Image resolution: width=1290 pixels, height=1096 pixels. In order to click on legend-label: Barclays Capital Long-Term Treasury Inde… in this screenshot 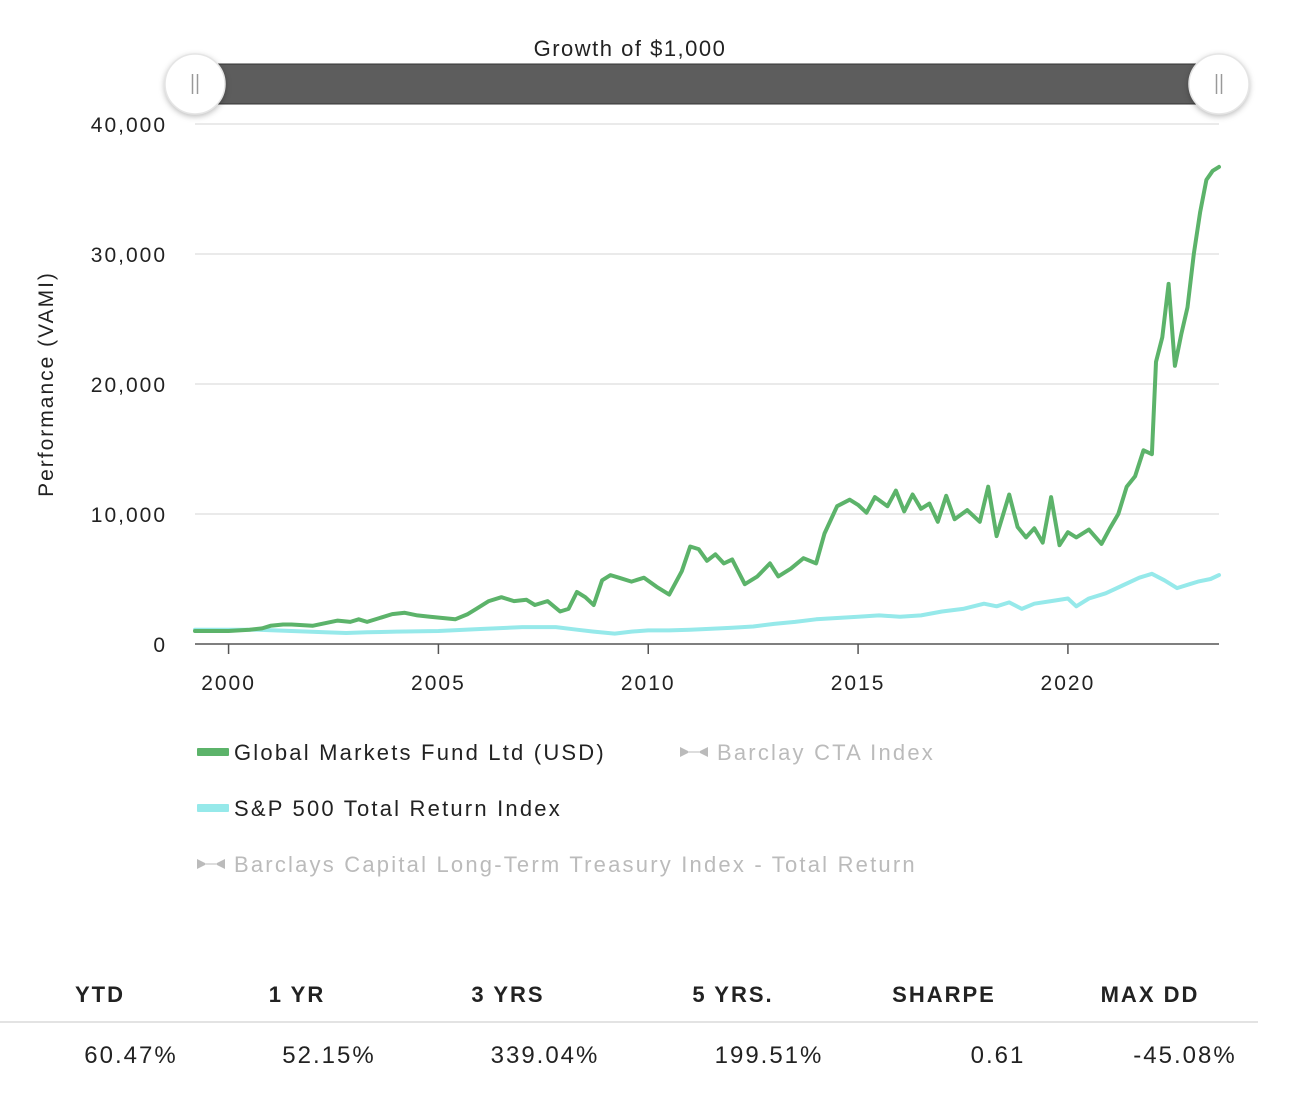, I will do `click(575, 864)`.